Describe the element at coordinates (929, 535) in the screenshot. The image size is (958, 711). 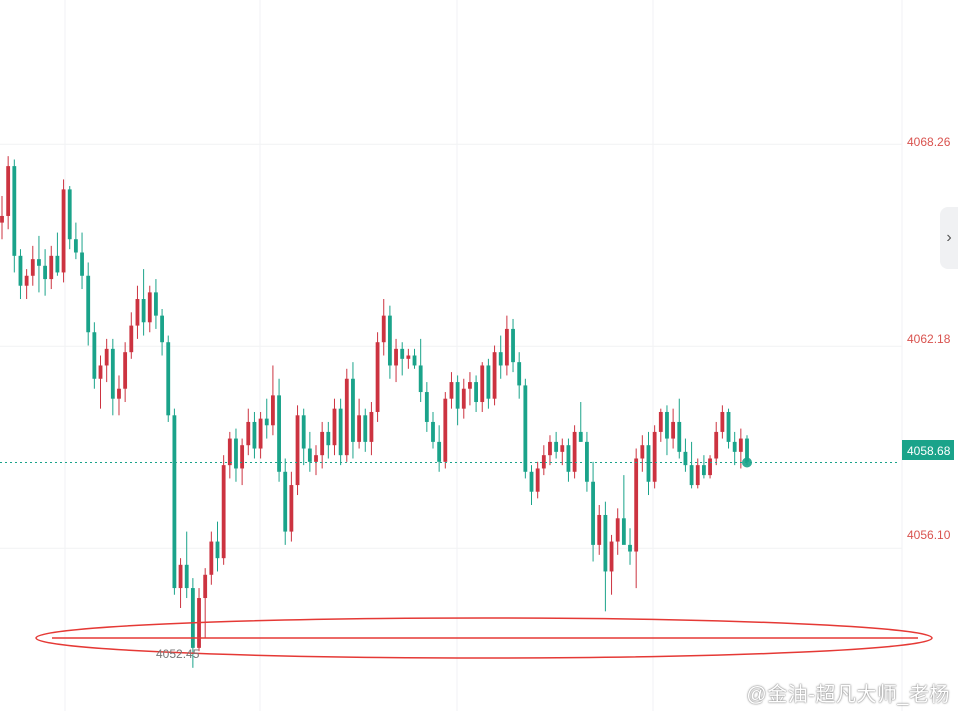
I see `axis-label-low: 4056.10` at that location.